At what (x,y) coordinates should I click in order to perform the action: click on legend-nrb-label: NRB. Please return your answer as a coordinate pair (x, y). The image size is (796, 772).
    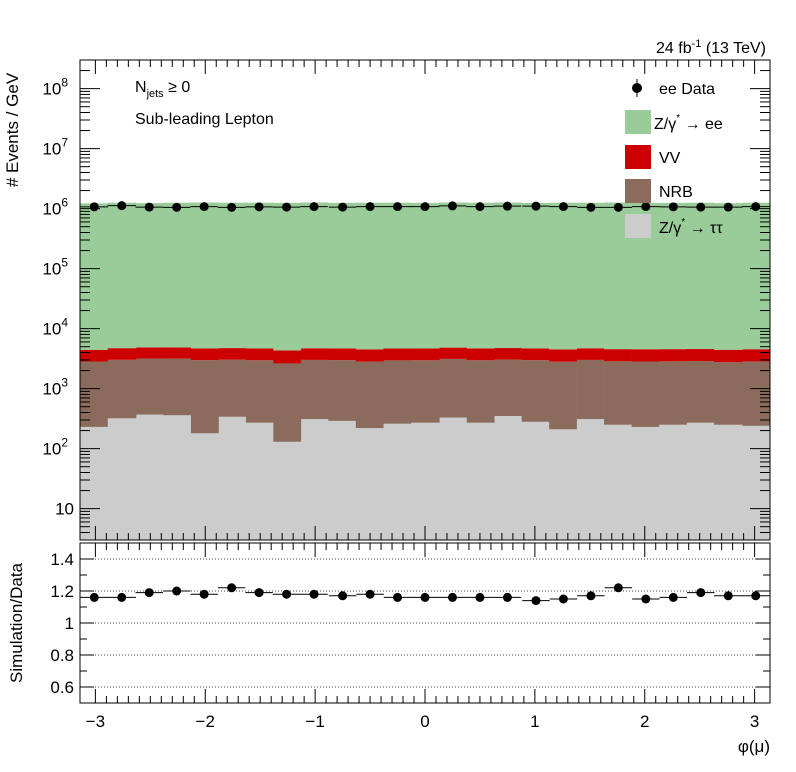
    Looking at the image, I should click on (676, 192).